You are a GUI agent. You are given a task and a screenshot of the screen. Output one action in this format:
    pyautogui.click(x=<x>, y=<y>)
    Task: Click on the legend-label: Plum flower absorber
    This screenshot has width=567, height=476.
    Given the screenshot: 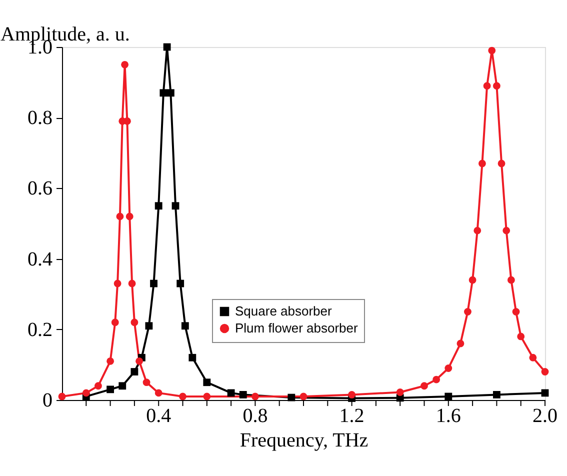 What is the action you would take?
    pyautogui.click(x=296, y=328)
    